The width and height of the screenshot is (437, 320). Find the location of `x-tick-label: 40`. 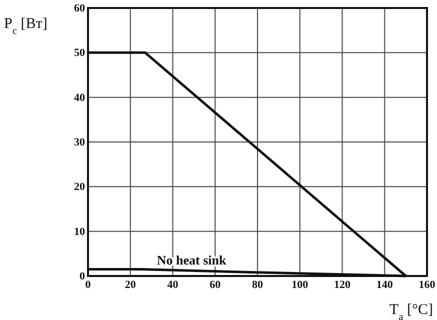

x-tick-label: 40 is located at coordinates (173, 284).